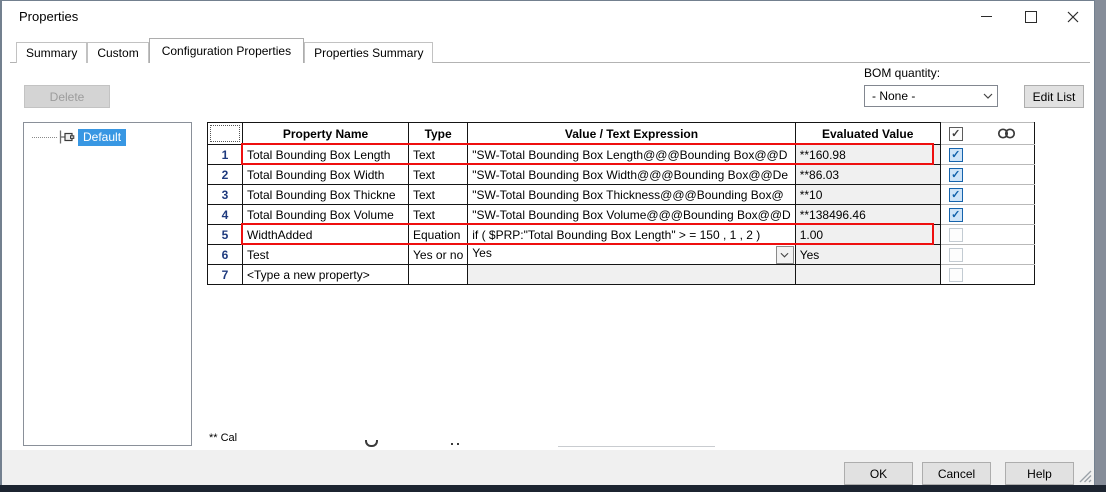 This screenshot has height=492, width=1106. What do you see at coordinates (878, 473) in the screenshot?
I see `ok-button: OK` at bounding box center [878, 473].